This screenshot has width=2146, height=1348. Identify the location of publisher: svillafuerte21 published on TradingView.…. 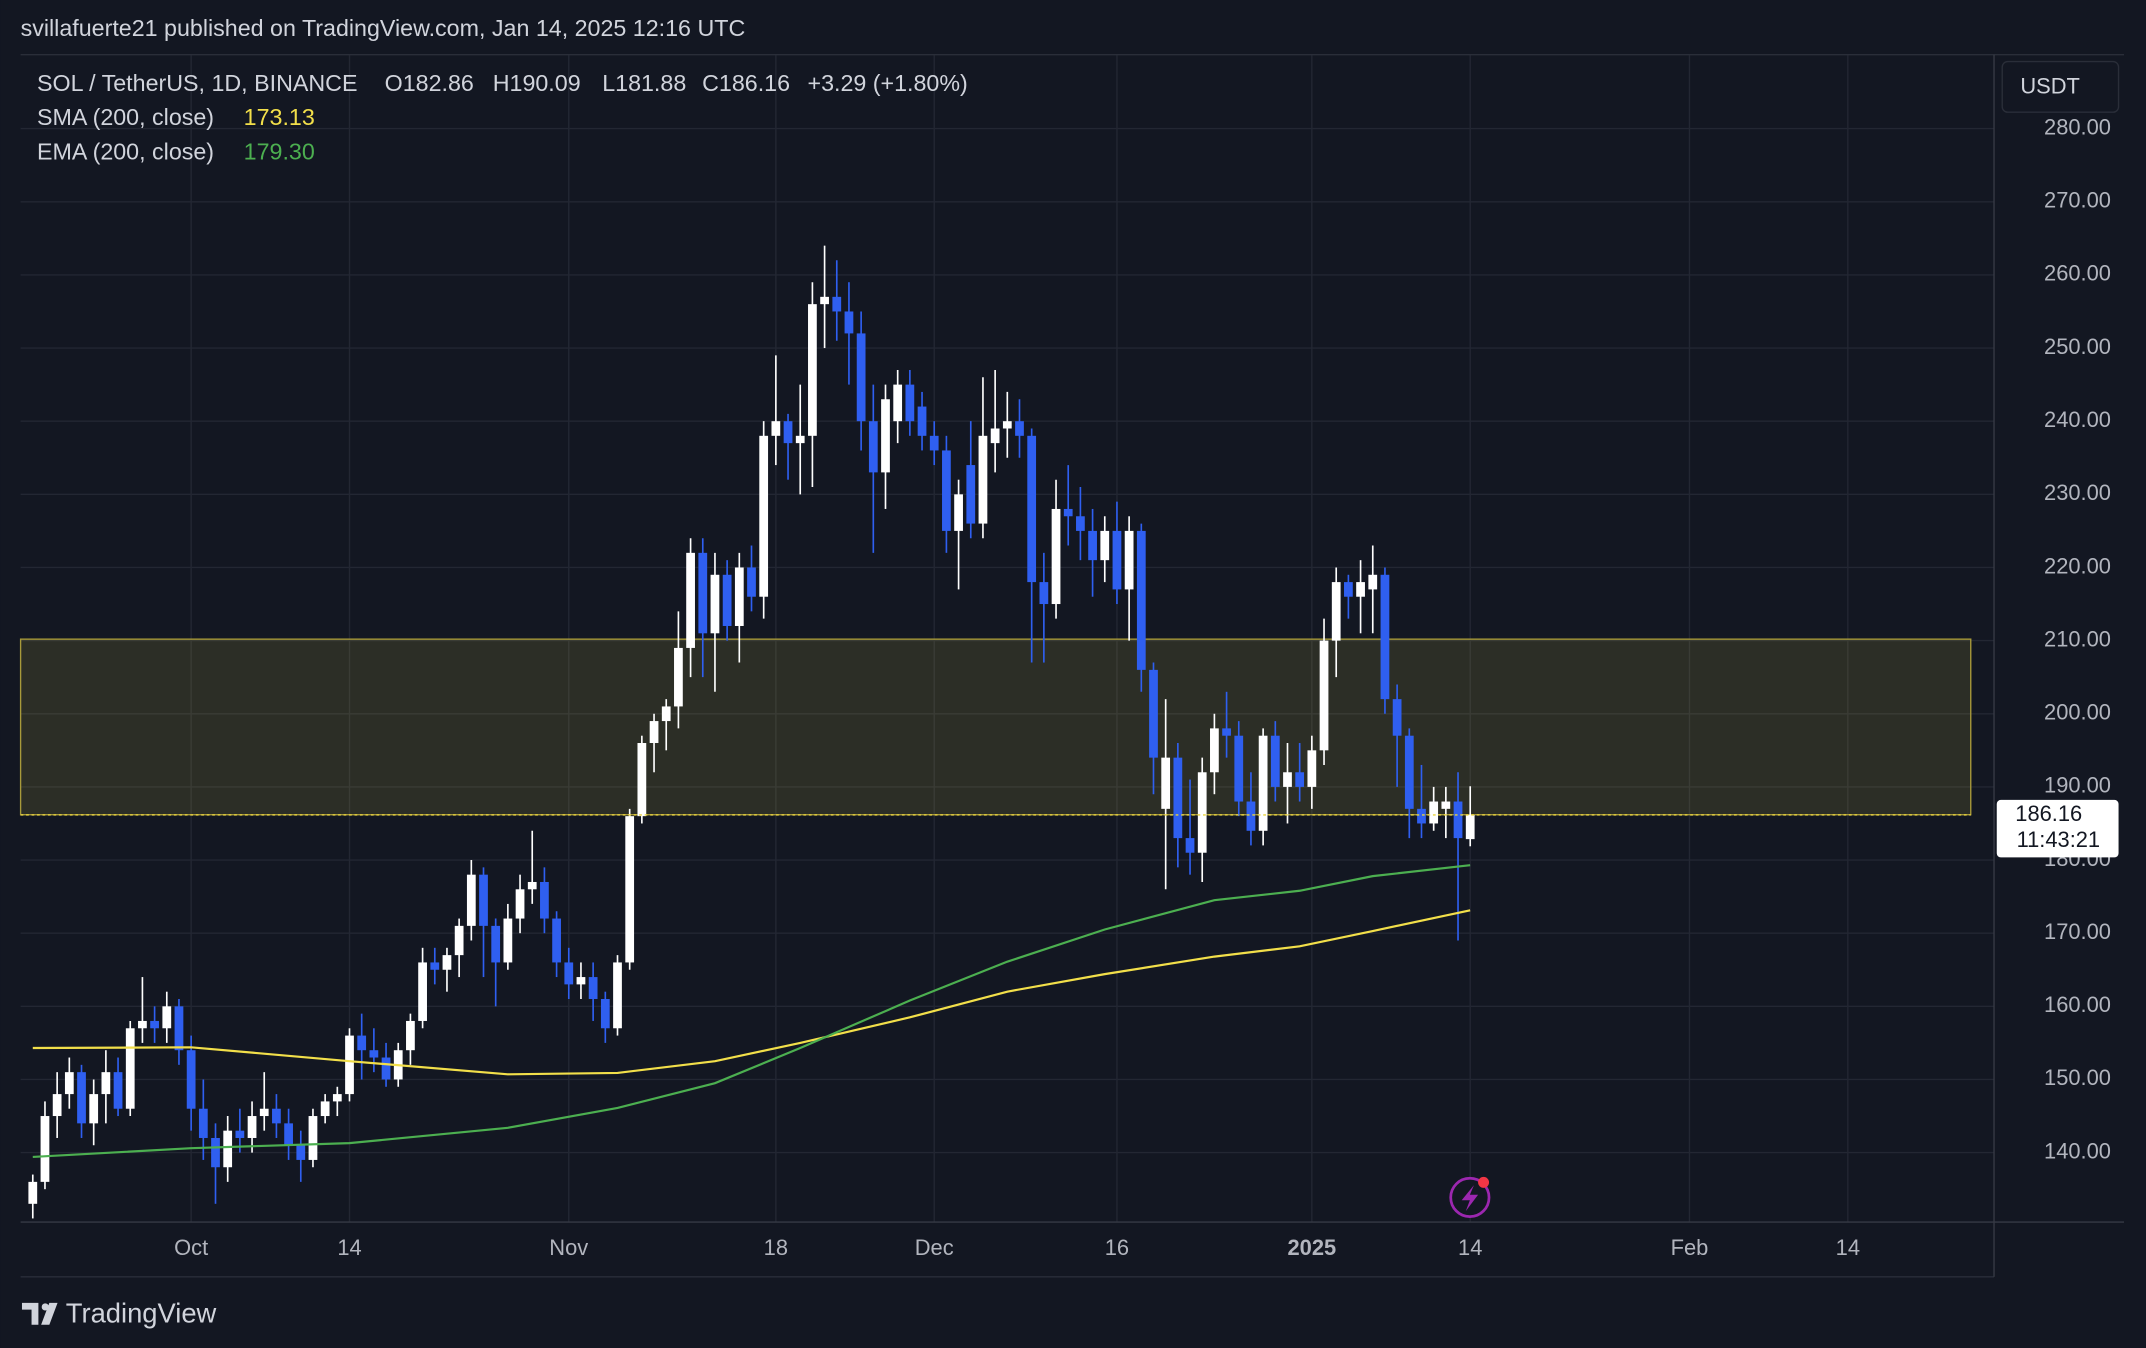
(383, 28).